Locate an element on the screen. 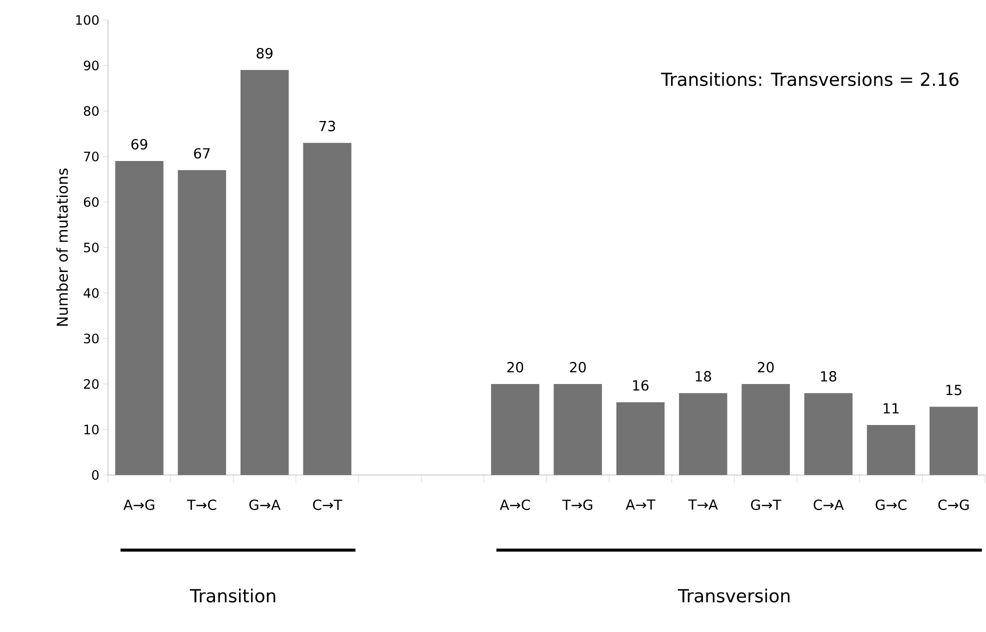 Image resolution: width=986 pixels, height=632 pixels. x-tick-label: T→A is located at coordinates (703, 505).